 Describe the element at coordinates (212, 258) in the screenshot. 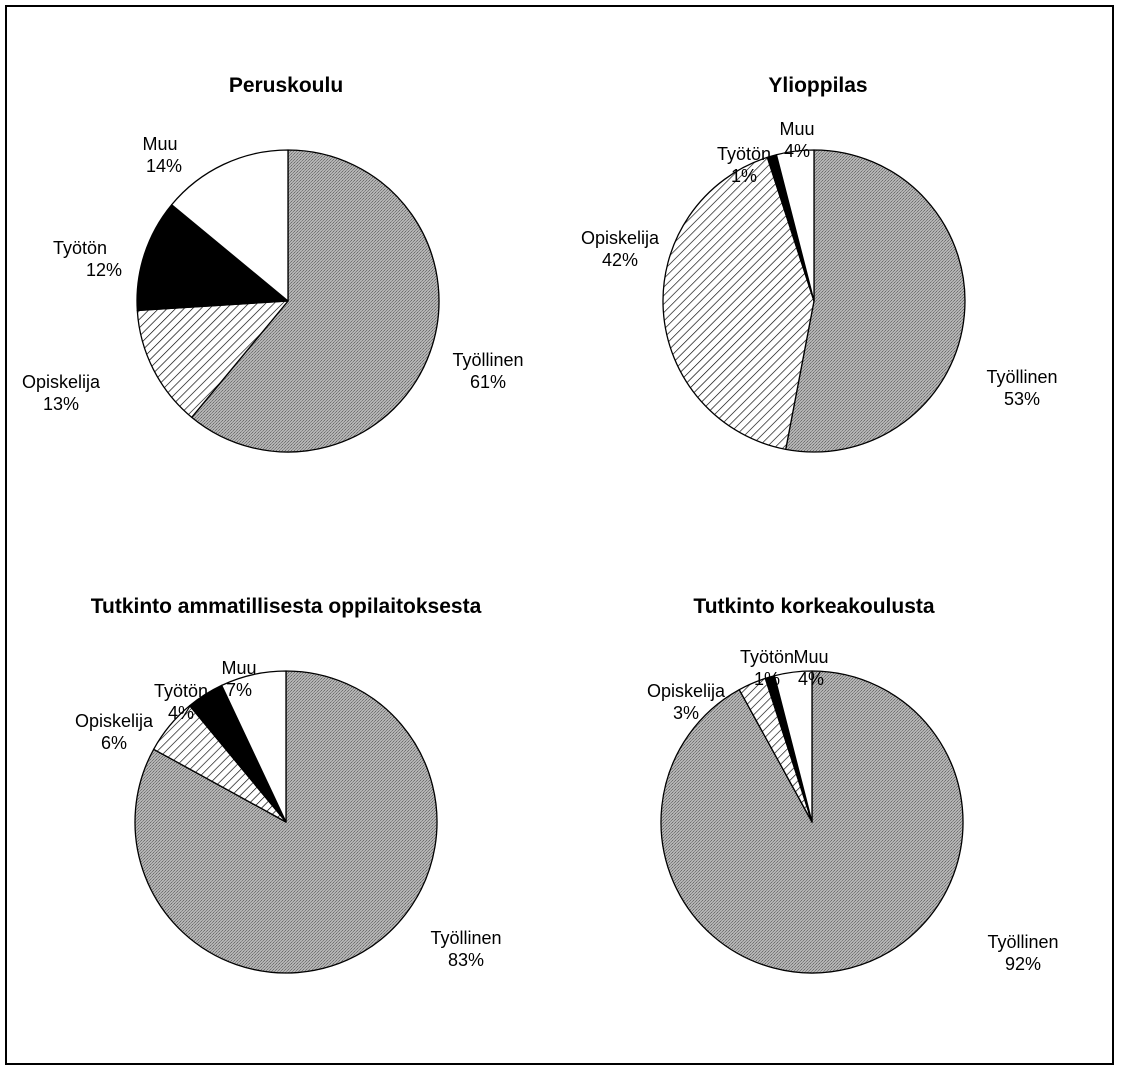

I see `pie-slice-tyoton` at that location.